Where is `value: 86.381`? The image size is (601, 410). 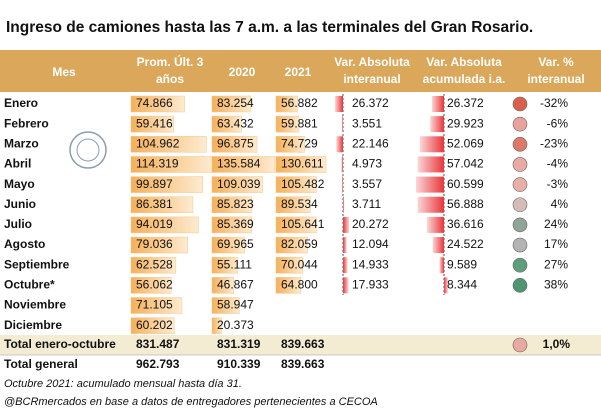
value: 86.381 is located at coordinates (154, 204).